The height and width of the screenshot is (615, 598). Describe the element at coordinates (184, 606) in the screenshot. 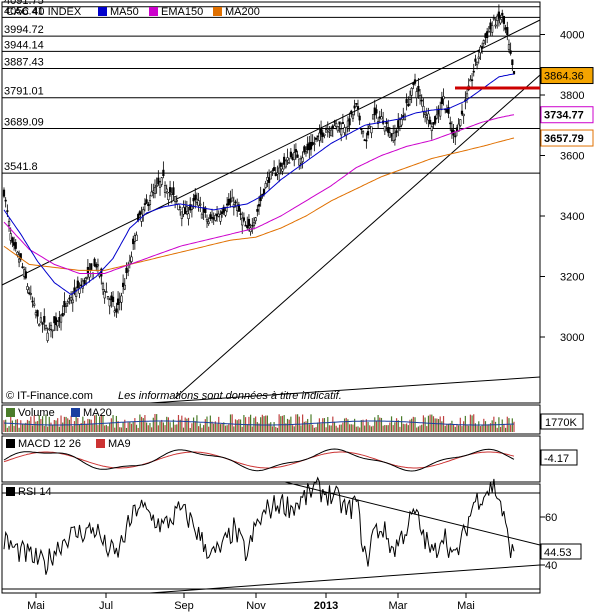

I see `x-tick-label: Sep` at that location.